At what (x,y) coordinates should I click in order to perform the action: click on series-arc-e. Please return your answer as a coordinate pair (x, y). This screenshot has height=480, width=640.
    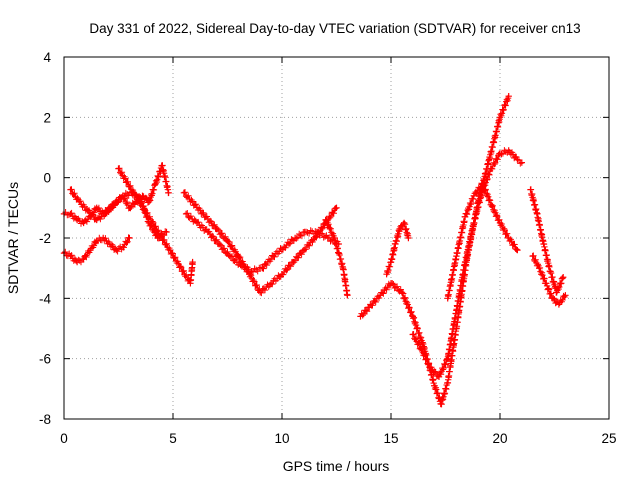
    Looking at the image, I should click on (262, 243).